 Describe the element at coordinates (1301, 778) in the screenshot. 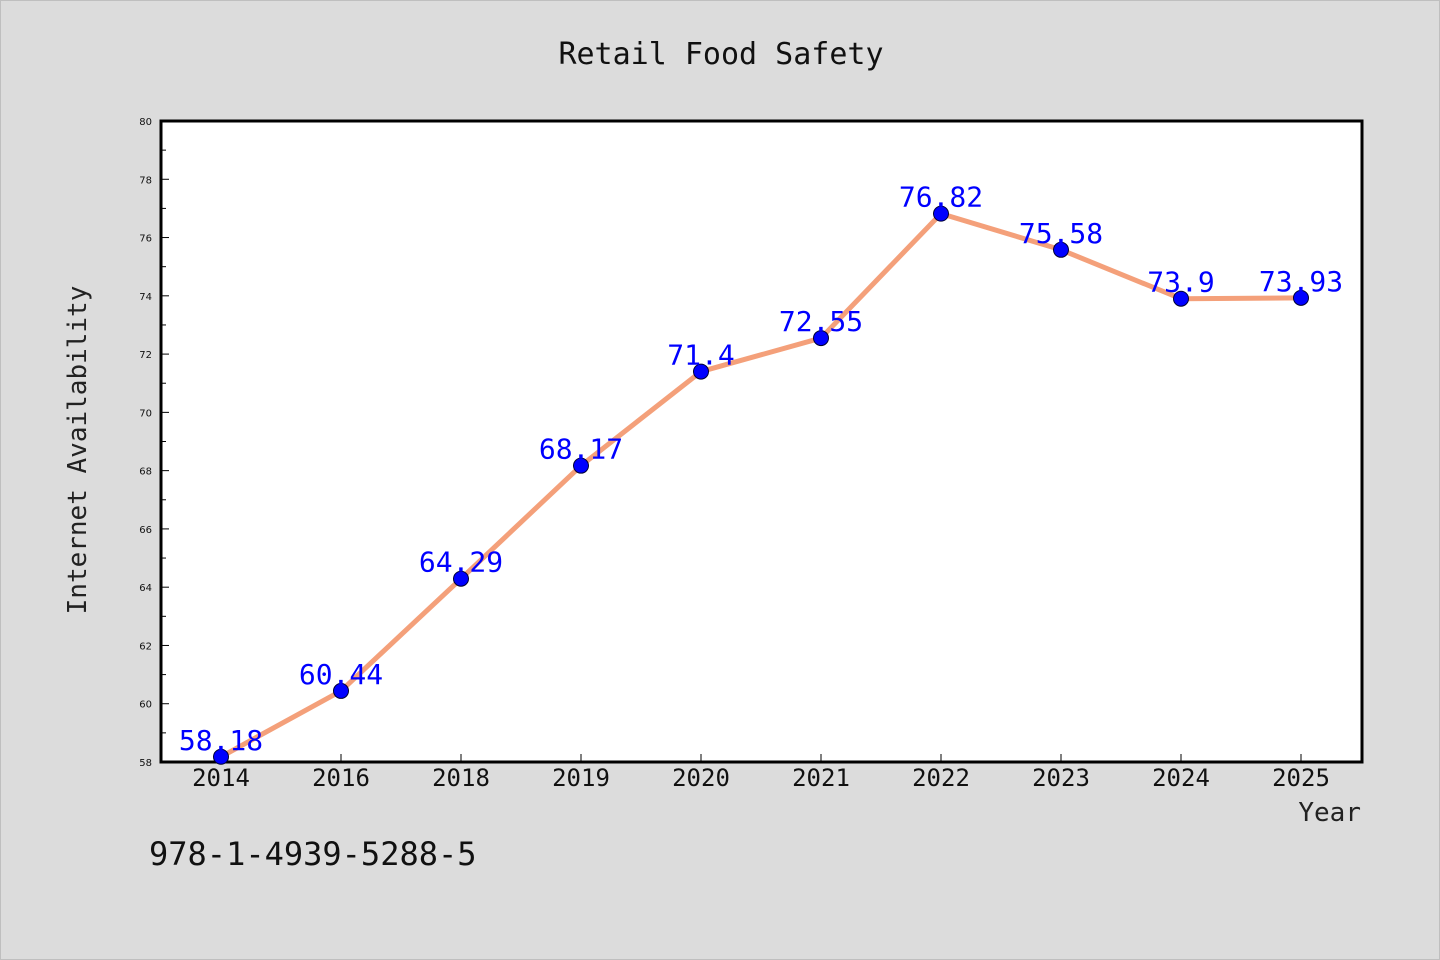

I see `x-tick-label: 2025` at that location.